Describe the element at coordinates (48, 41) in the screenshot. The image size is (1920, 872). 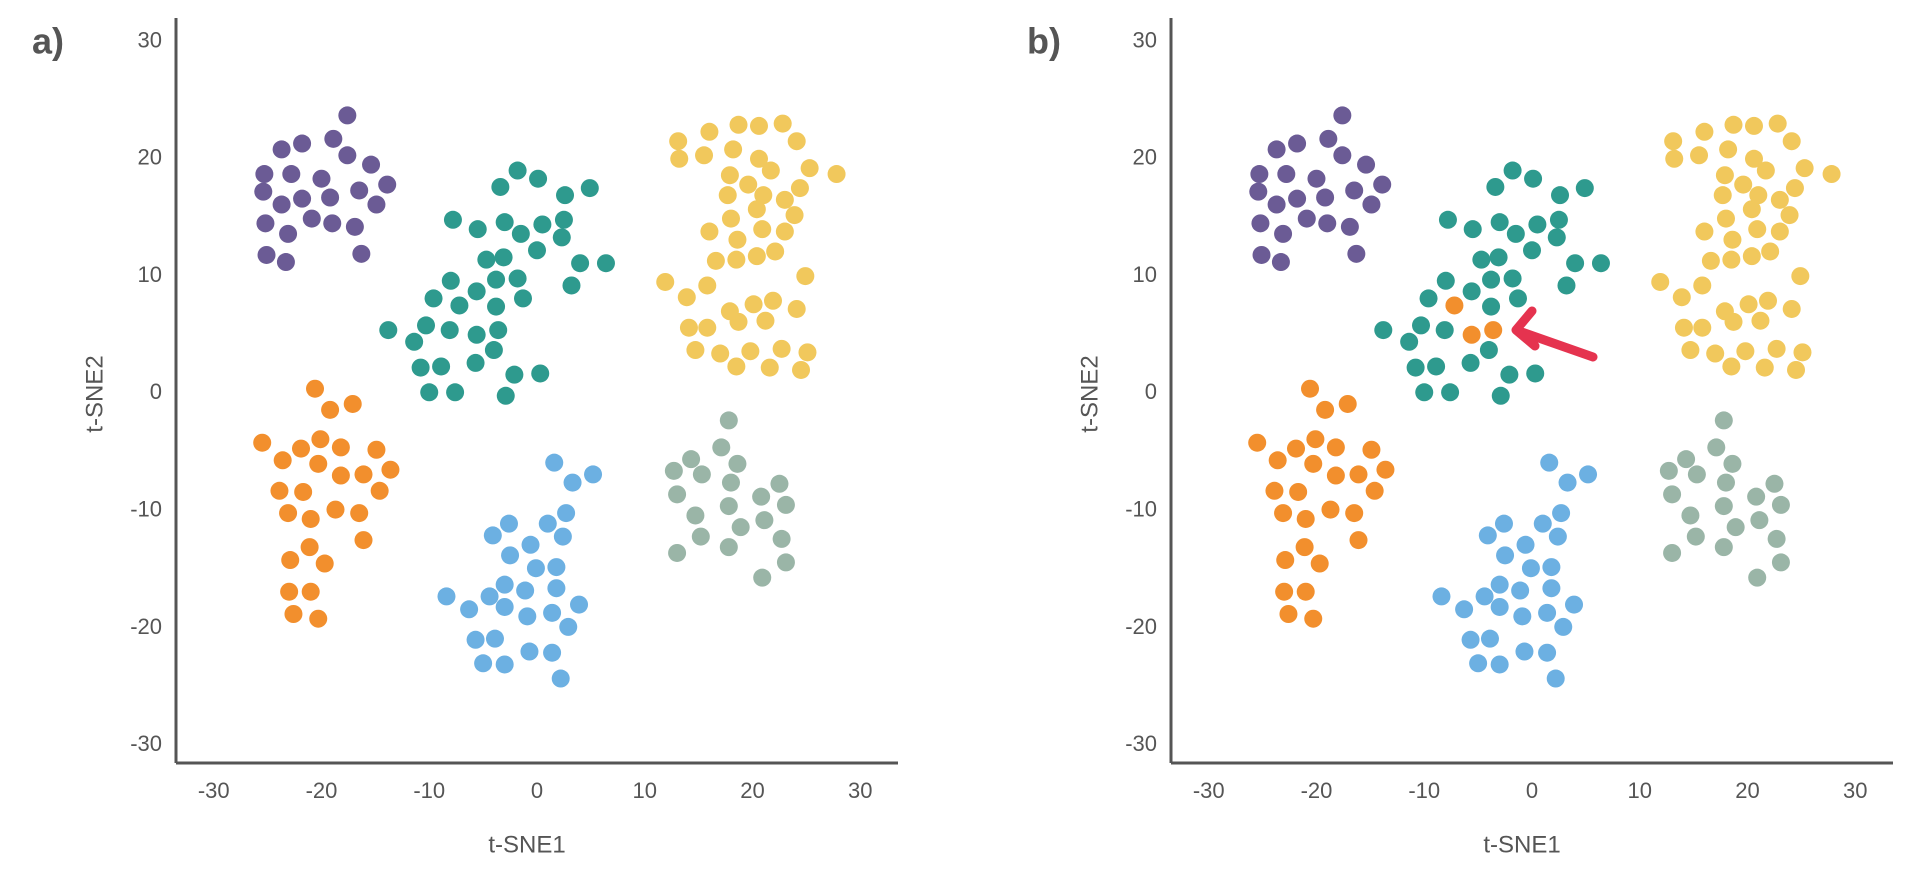
I see `panel-label: a)` at that location.